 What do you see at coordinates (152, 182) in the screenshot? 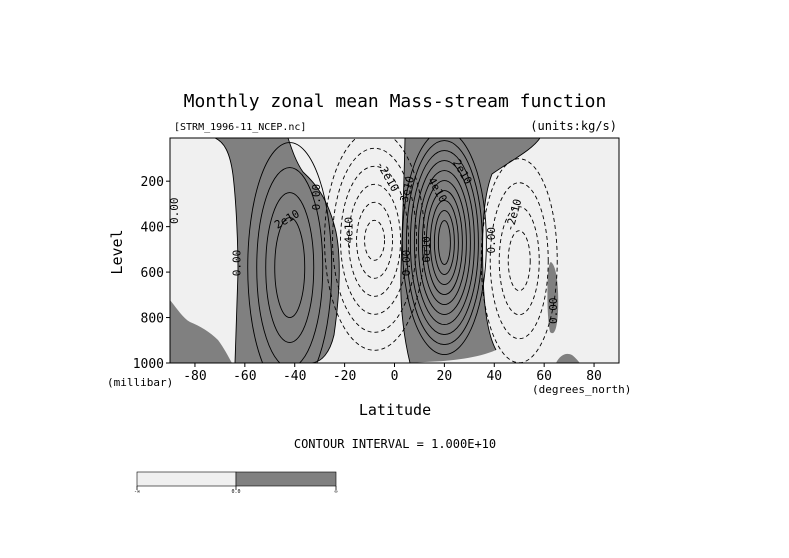
I see `y-tick-label: 200` at bounding box center [152, 182].